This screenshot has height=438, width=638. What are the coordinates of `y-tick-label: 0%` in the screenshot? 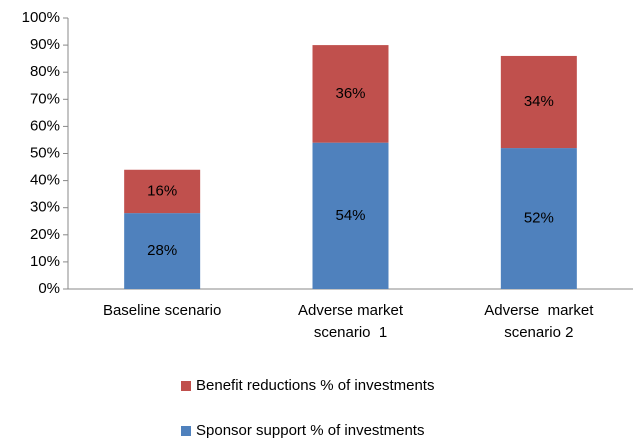 It's located at (49, 288).